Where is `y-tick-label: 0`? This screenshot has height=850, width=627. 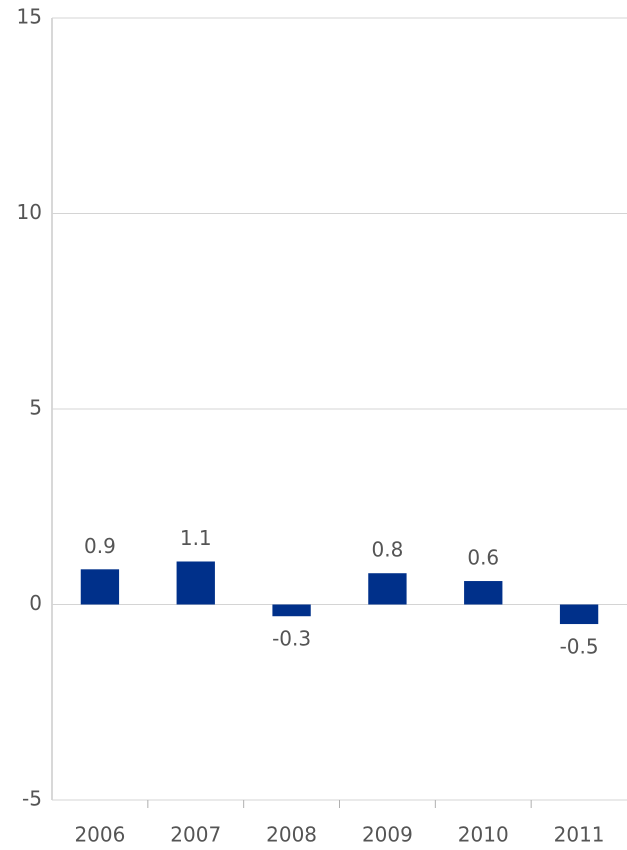
y-tick-label: 0 is located at coordinates (35, 603).